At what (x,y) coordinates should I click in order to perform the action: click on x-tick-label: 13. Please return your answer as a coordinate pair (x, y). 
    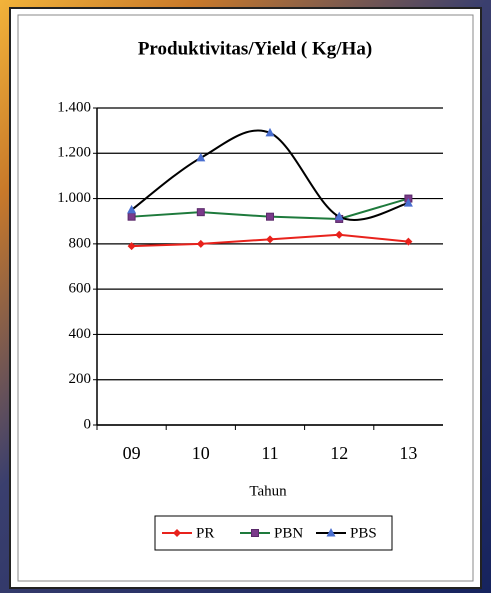
    Looking at the image, I should click on (408, 453).